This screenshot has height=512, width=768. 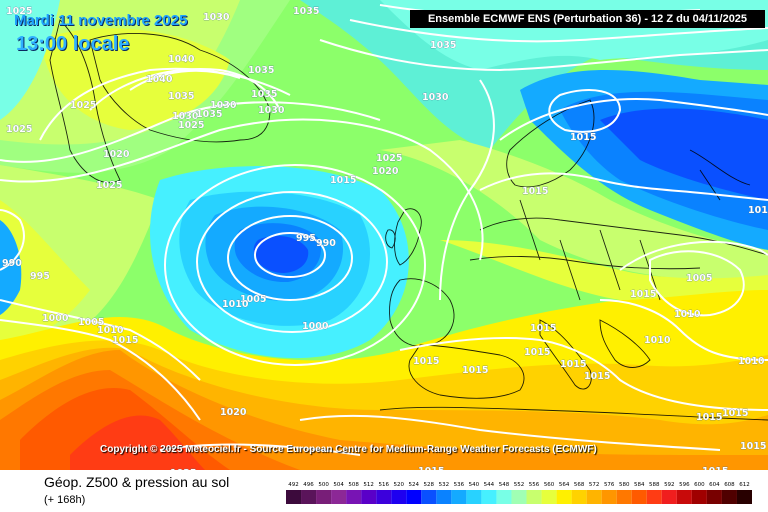 What do you see at coordinates (73, 44) in the screenshot?
I see `forecast-time: 13:00 locale` at bounding box center [73, 44].